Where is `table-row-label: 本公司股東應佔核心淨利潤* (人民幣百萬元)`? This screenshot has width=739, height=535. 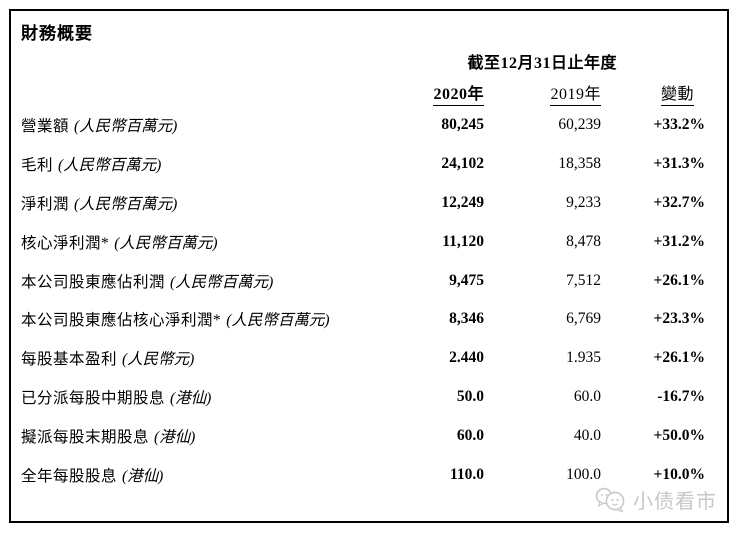 table-row-label: 本公司股東應佔核心淨利潤* (人民幣百萬元) is located at coordinates (198, 319).